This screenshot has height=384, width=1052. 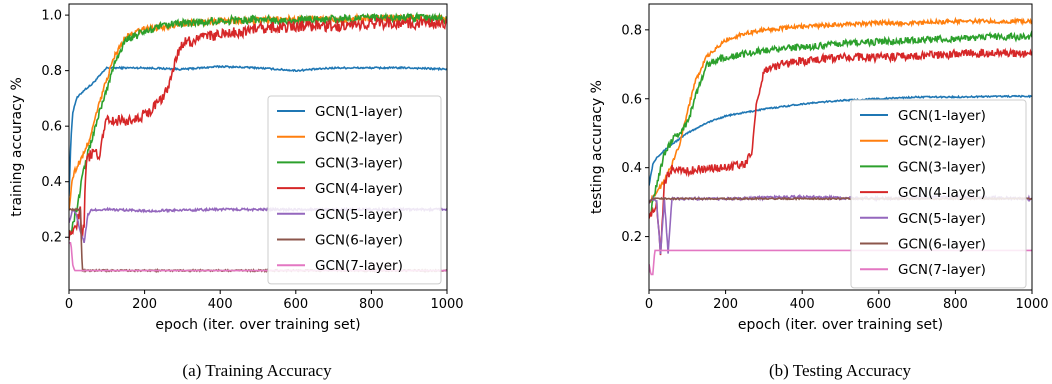 What do you see at coordinates (51, 16) in the screenshot?
I see `y-tick-label: 1.0` at bounding box center [51, 16].